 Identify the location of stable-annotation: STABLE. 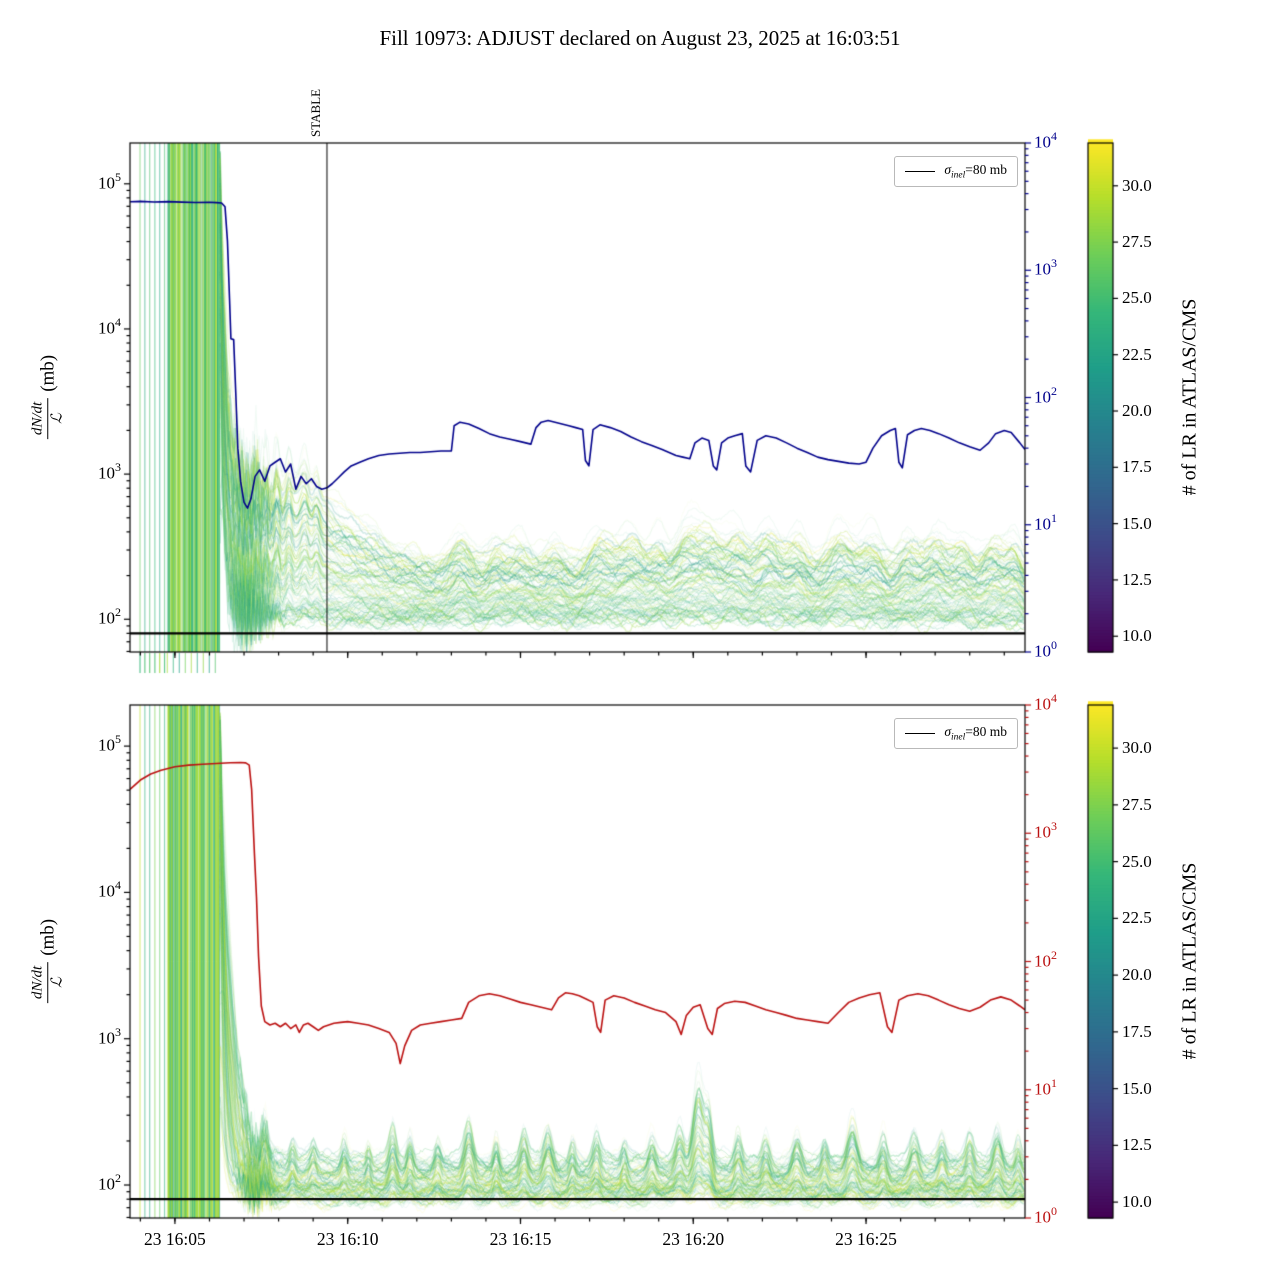
(315, 113).